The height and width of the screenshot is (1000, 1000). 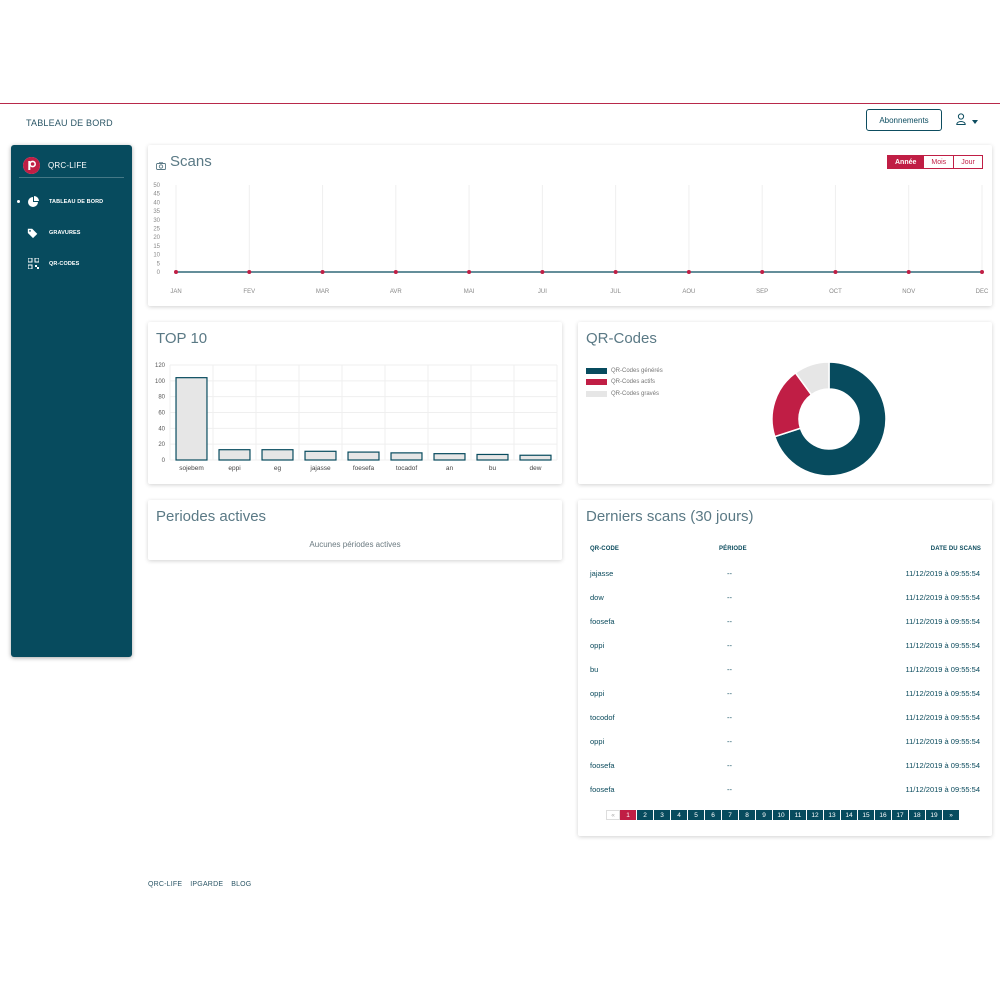 I want to click on x-tick-label: AVR, so click(x=396, y=292).